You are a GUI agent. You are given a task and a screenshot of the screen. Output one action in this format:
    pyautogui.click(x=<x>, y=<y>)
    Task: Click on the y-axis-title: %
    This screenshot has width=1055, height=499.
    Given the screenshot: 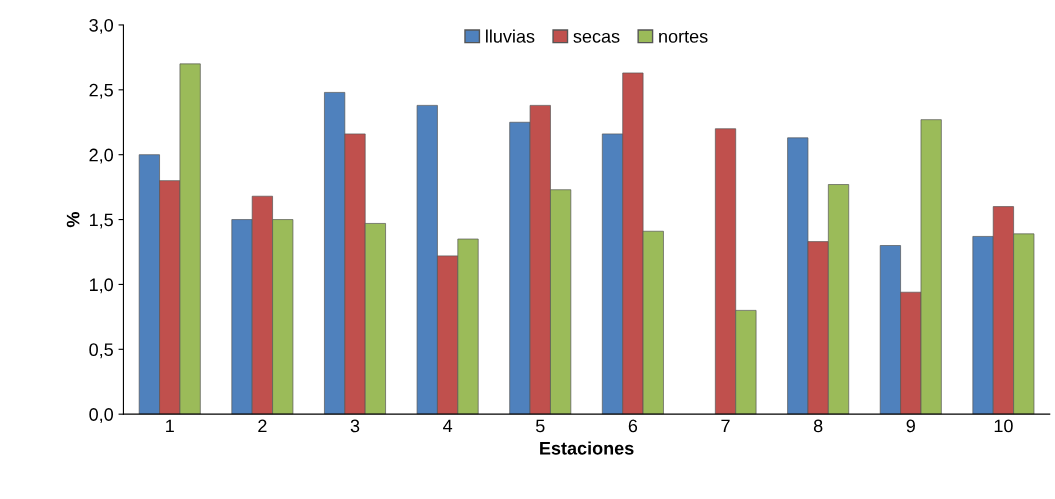 What is the action you would take?
    pyautogui.click(x=73, y=220)
    